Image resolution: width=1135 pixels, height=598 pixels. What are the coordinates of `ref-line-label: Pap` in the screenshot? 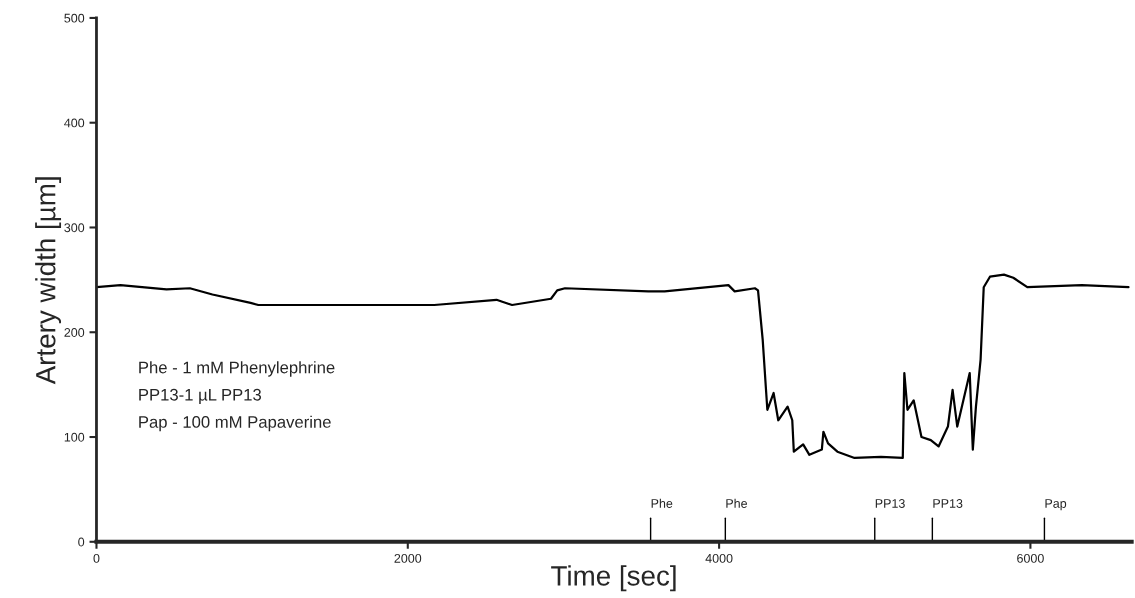 It's located at (1056, 505).